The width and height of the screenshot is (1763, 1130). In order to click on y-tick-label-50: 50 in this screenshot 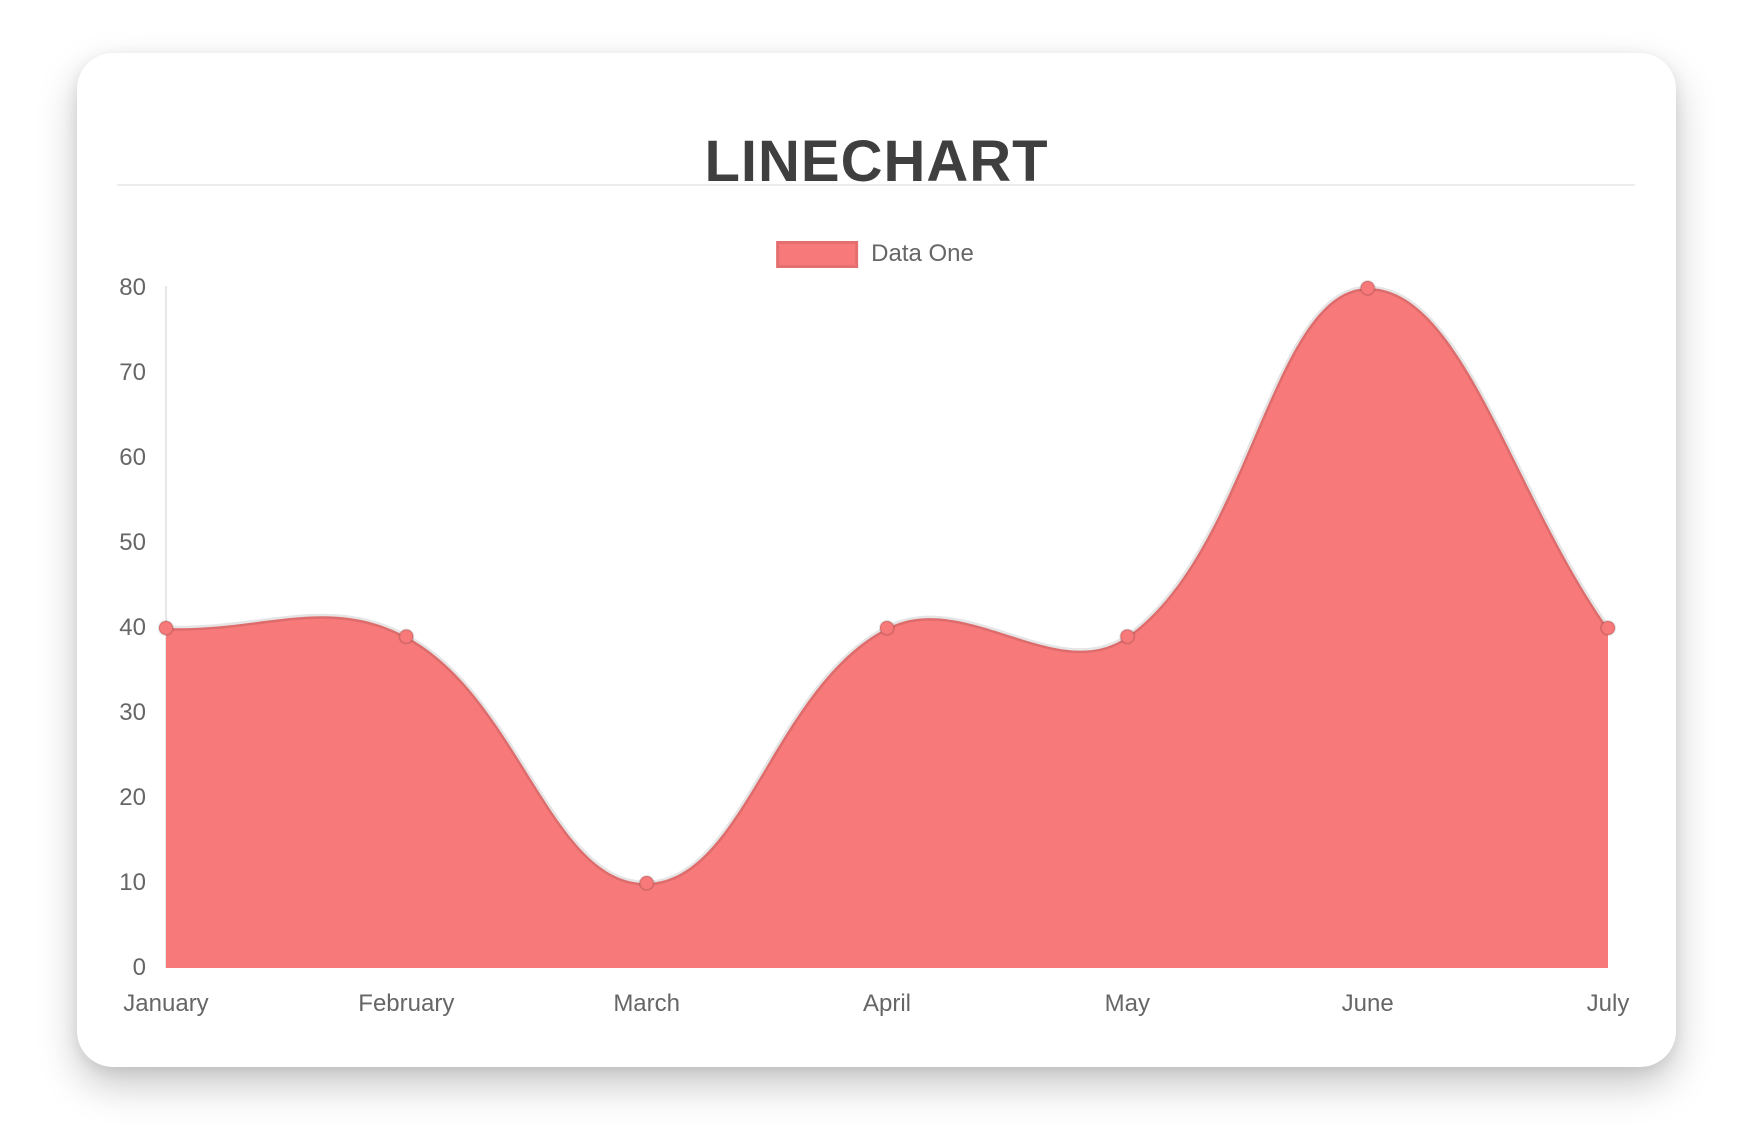, I will do `click(132, 542)`.